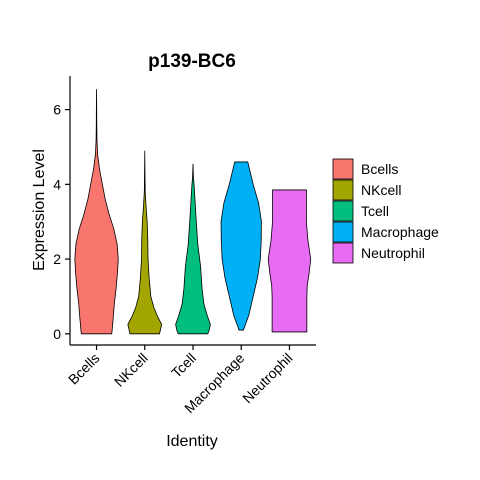  Describe the element at coordinates (96, 212) in the screenshot. I see `violin-bcells` at that location.